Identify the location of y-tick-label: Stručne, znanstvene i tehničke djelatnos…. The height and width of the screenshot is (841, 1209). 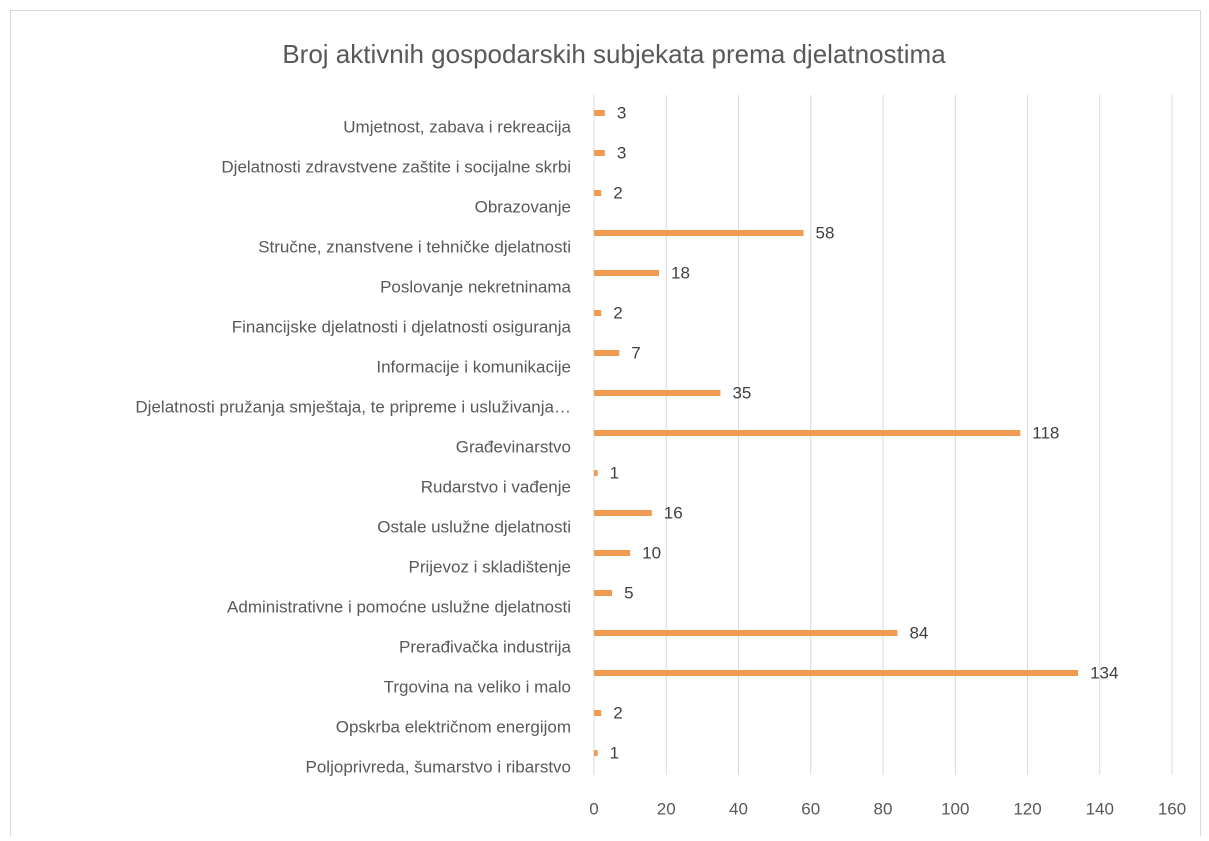
(414, 246).